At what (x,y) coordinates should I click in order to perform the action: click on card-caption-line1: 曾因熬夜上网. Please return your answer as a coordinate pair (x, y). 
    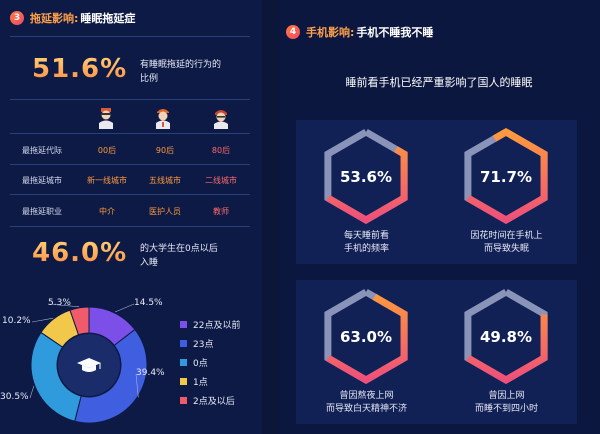
    Looking at the image, I should click on (366, 396).